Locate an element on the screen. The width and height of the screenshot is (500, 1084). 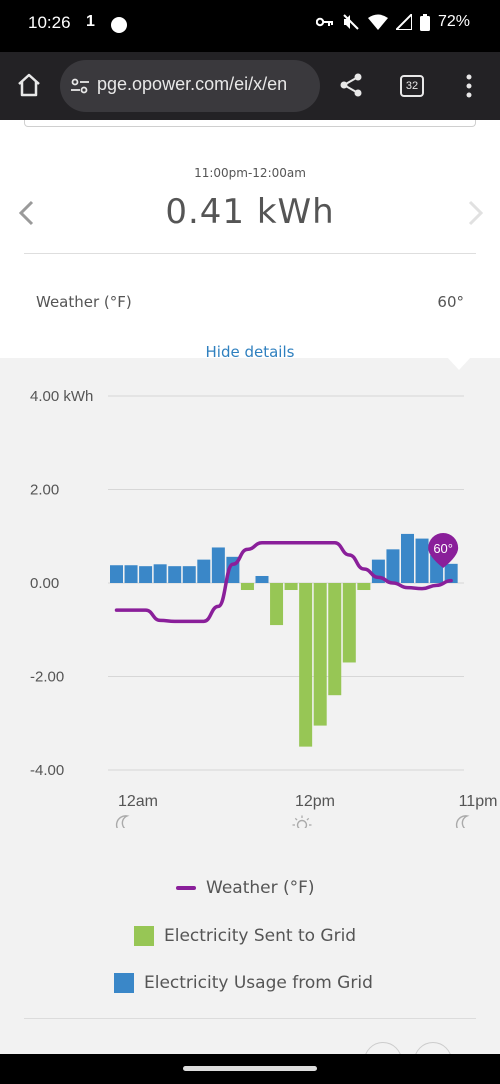
weather-label: Weather (°F) is located at coordinates (84, 302).